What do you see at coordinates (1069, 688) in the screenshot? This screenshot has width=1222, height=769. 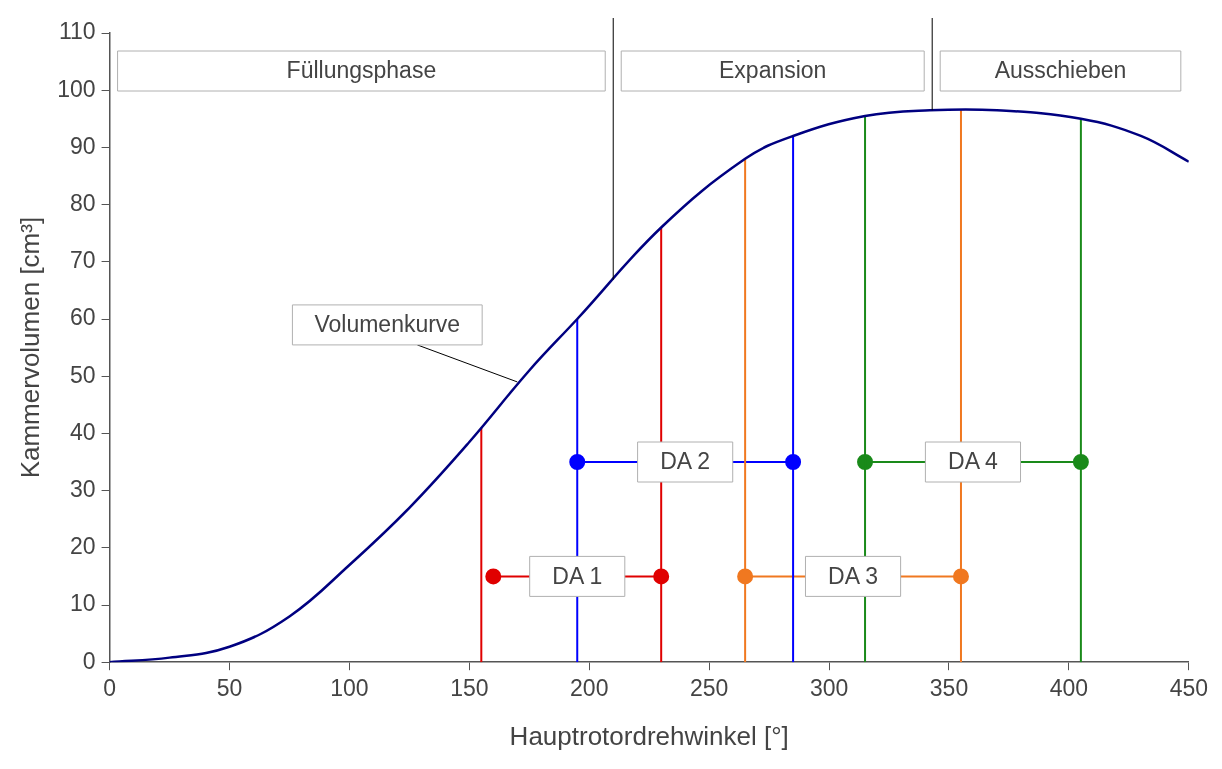 I see `x-tick-label: 400` at bounding box center [1069, 688].